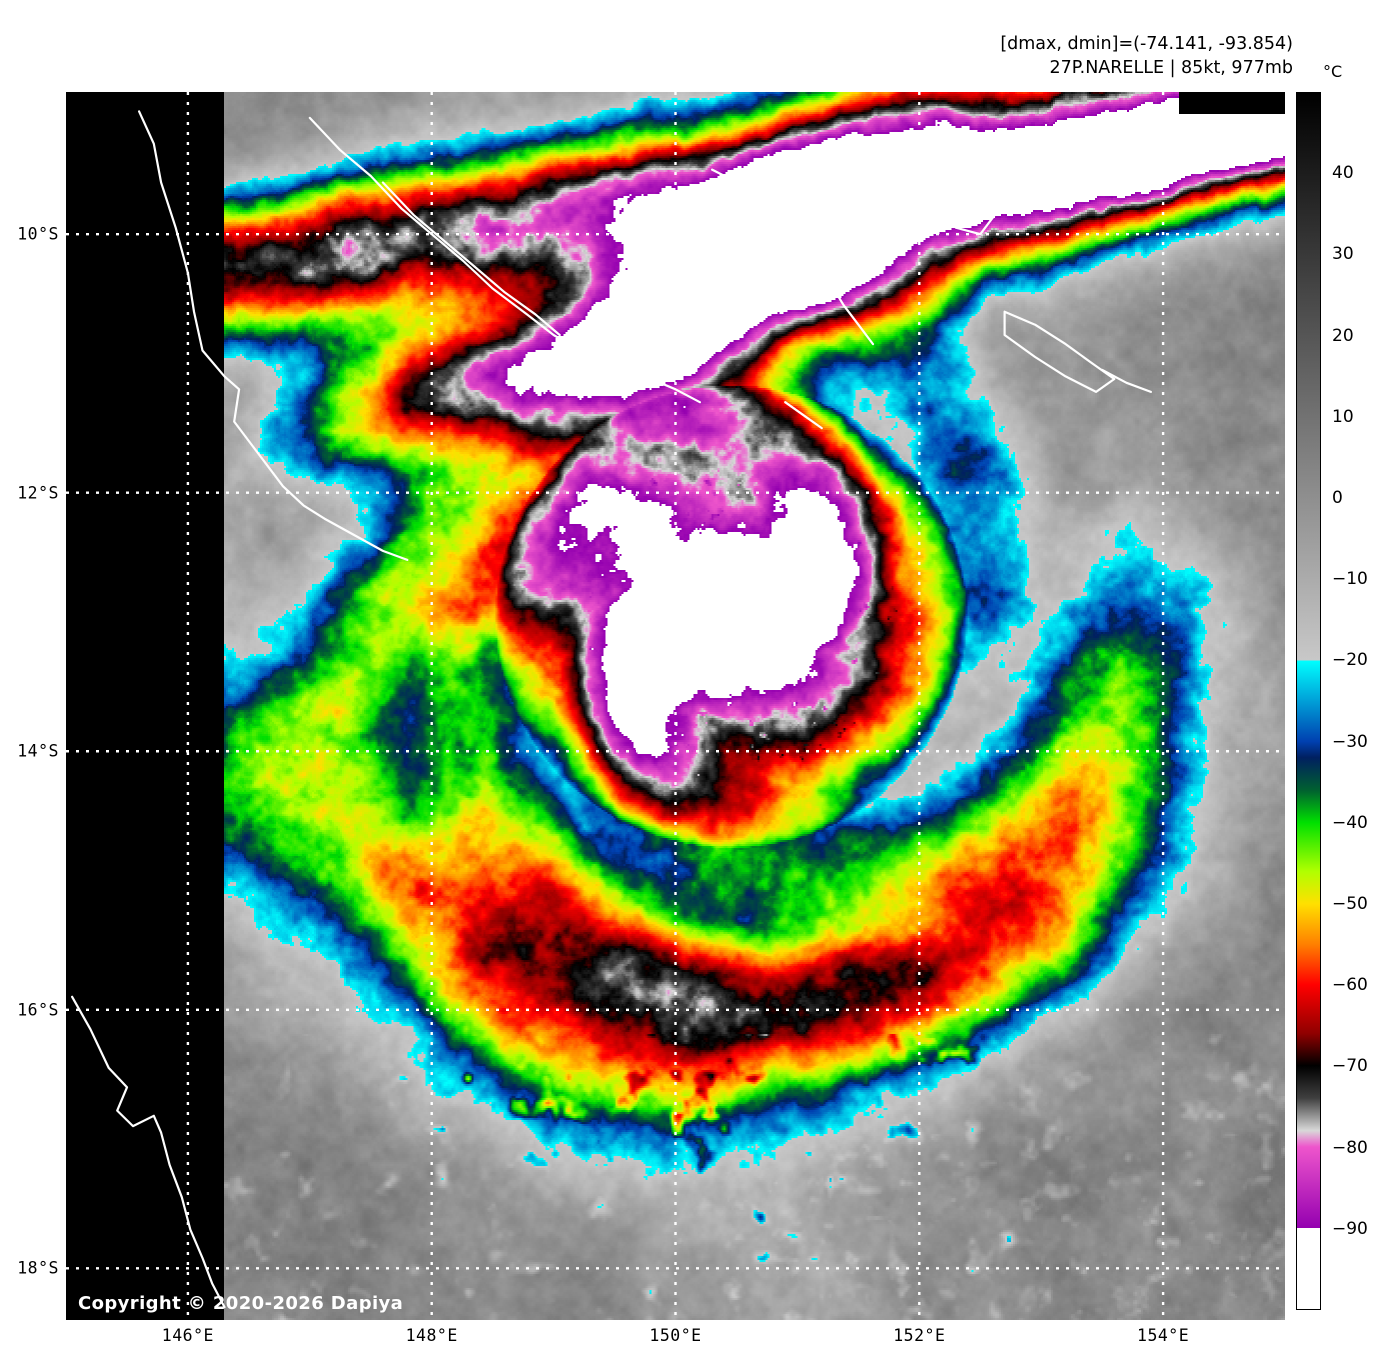  What do you see at coordinates (1343, 254) in the screenshot?
I see `colorbar-tick-label: 30` at bounding box center [1343, 254].